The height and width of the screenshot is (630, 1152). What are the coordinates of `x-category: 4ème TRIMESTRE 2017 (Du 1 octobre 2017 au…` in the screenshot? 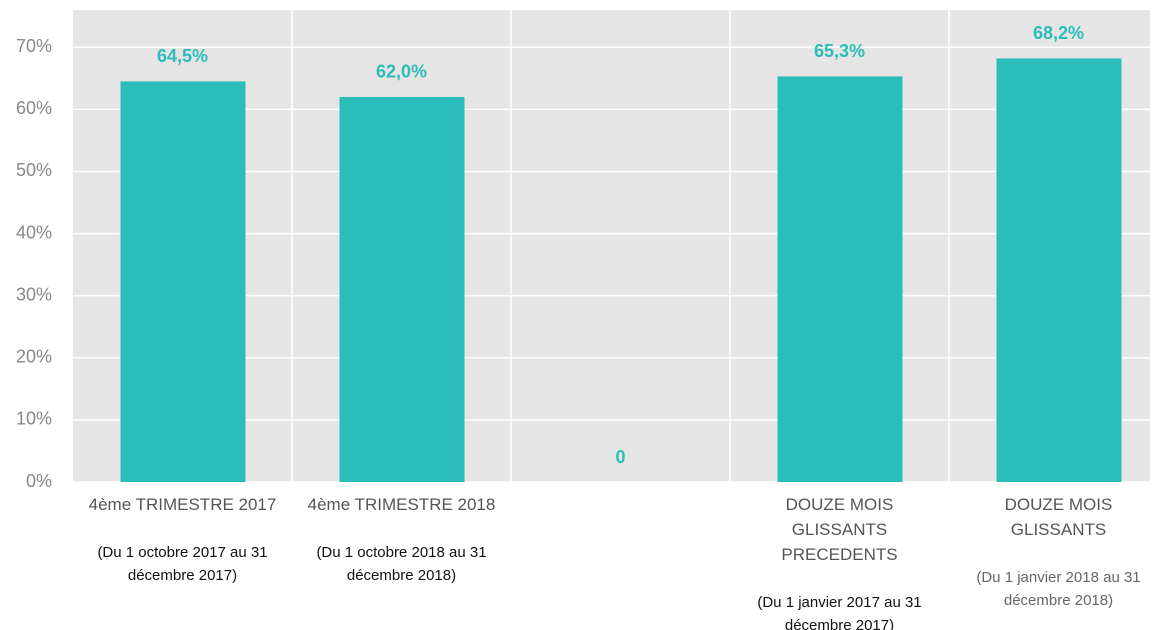 It's located at (183, 539).